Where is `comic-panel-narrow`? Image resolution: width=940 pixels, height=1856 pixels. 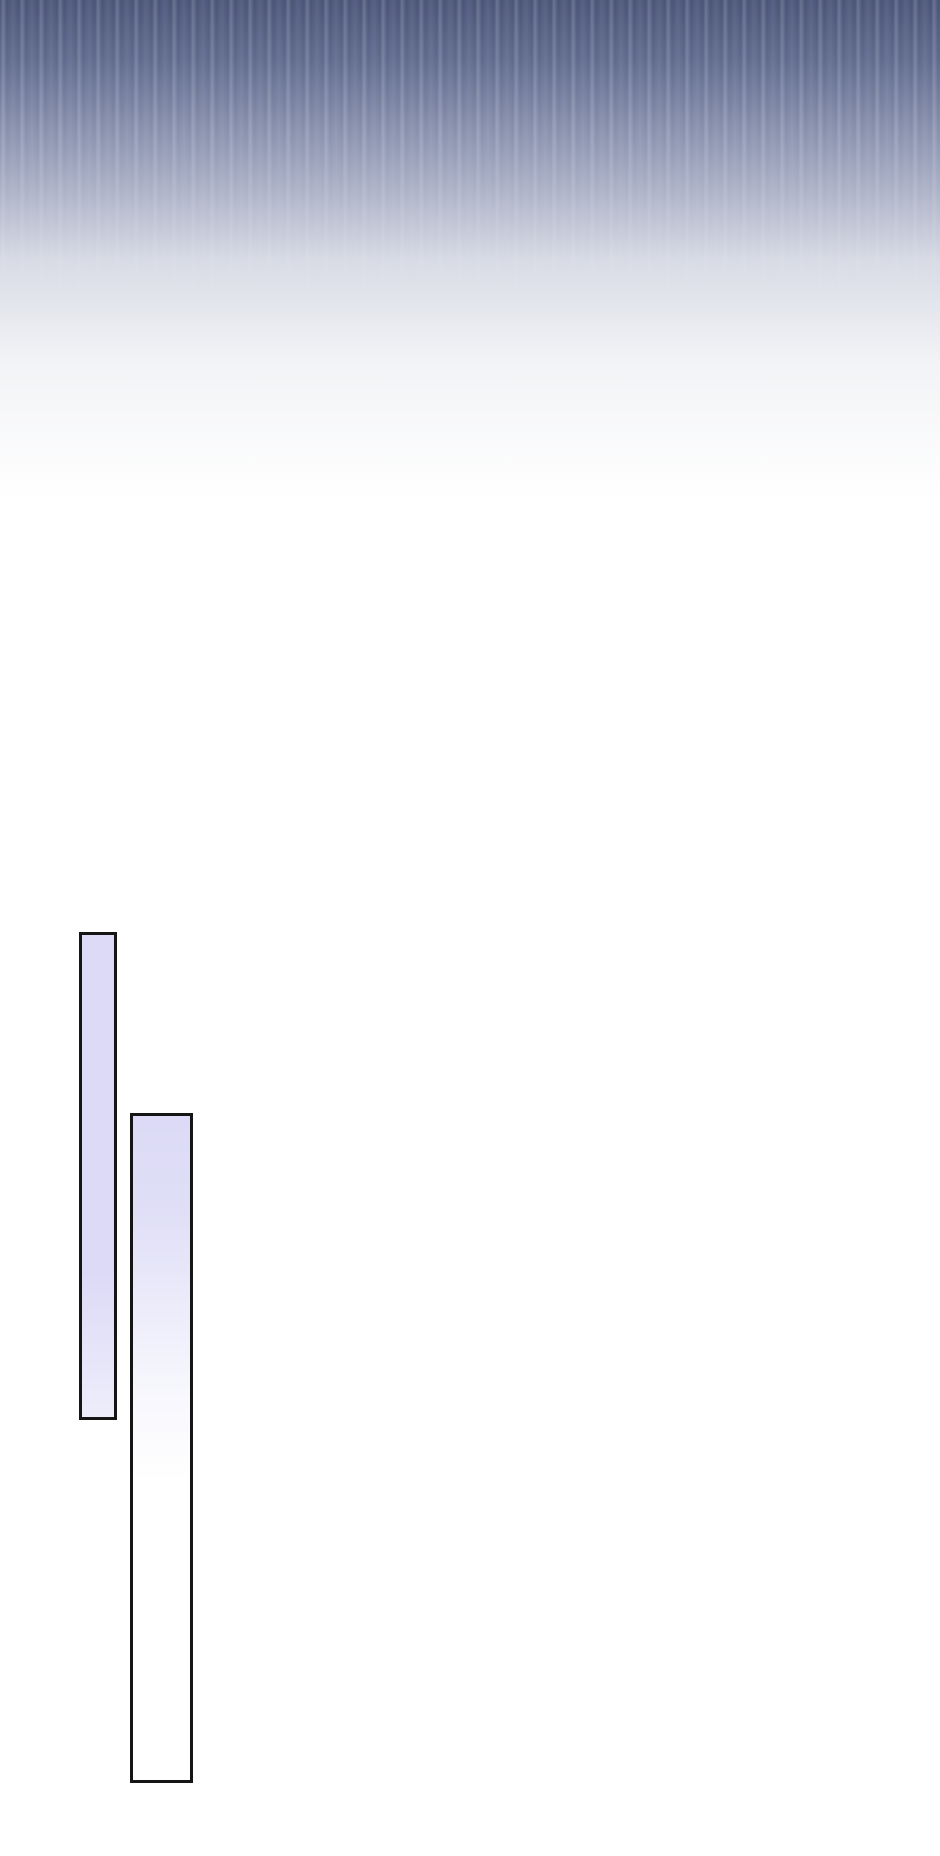 comic-panel-narrow is located at coordinates (98, 1176).